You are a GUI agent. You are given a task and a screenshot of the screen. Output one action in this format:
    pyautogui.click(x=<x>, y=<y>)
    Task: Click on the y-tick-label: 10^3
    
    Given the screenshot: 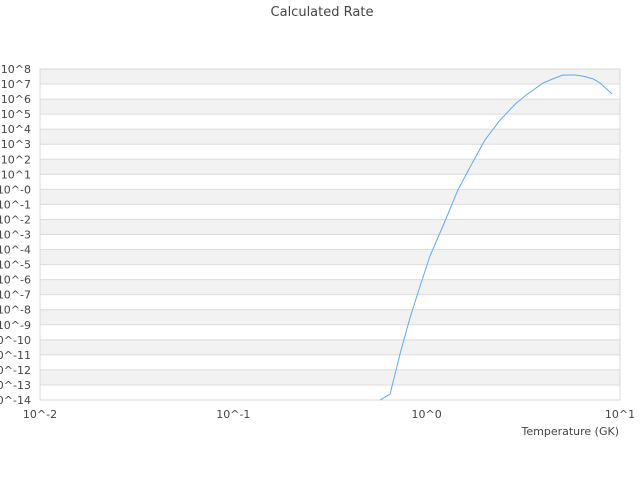 What is the action you would take?
    pyautogui.click(x=16, y=144)
    